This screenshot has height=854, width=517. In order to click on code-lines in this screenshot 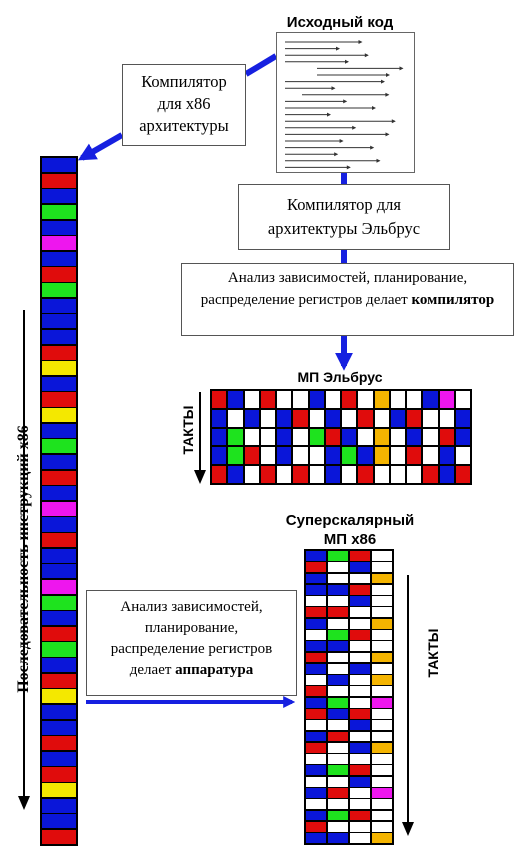, I will do `click(344, 105)`.